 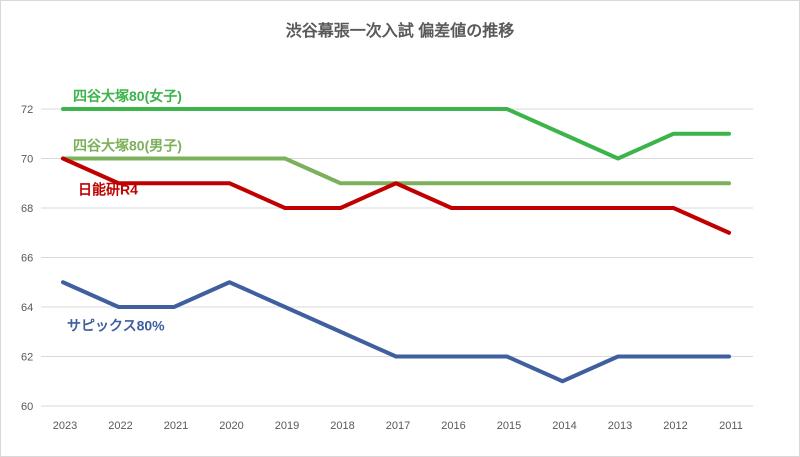 I want to click on y-tick-label: 62, so click(x=27, y=358).